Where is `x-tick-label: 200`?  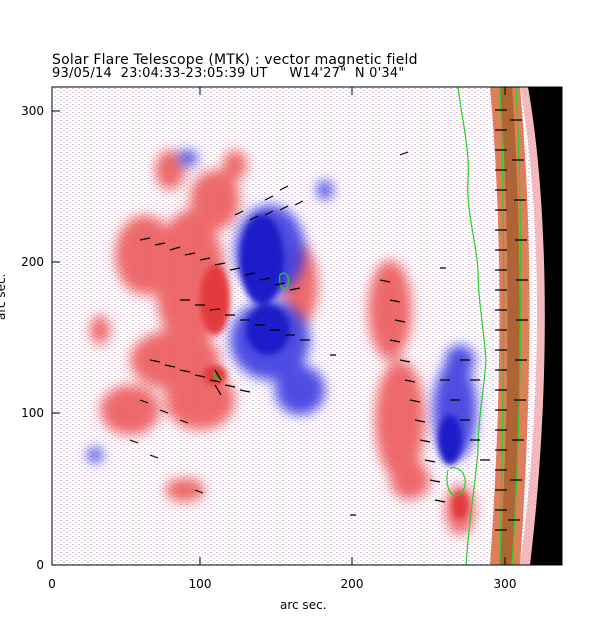
x-tick-label: 200 is located at coordinates (352, 584).